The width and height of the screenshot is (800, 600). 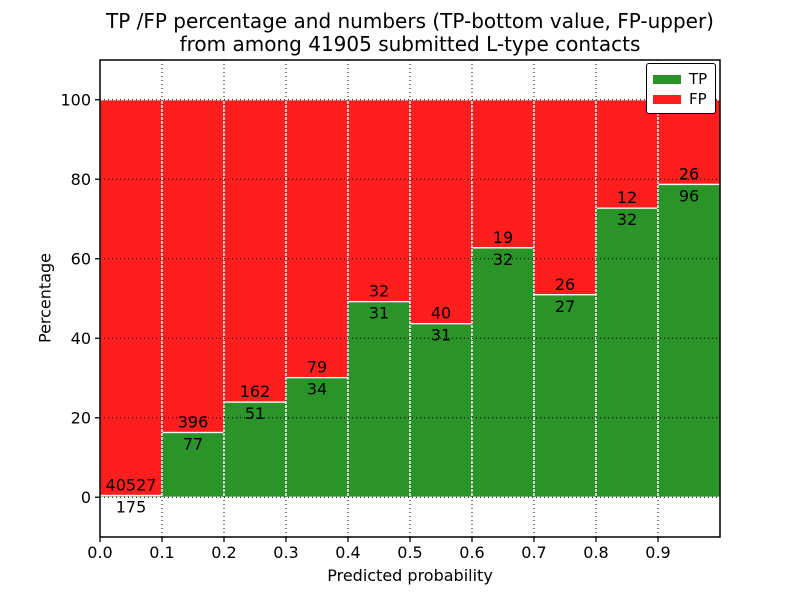 What do you see at coordinates (379, 313) in the screenshot?
I see `bar-label-tp-4: 31` at bounding box center [379, 313].